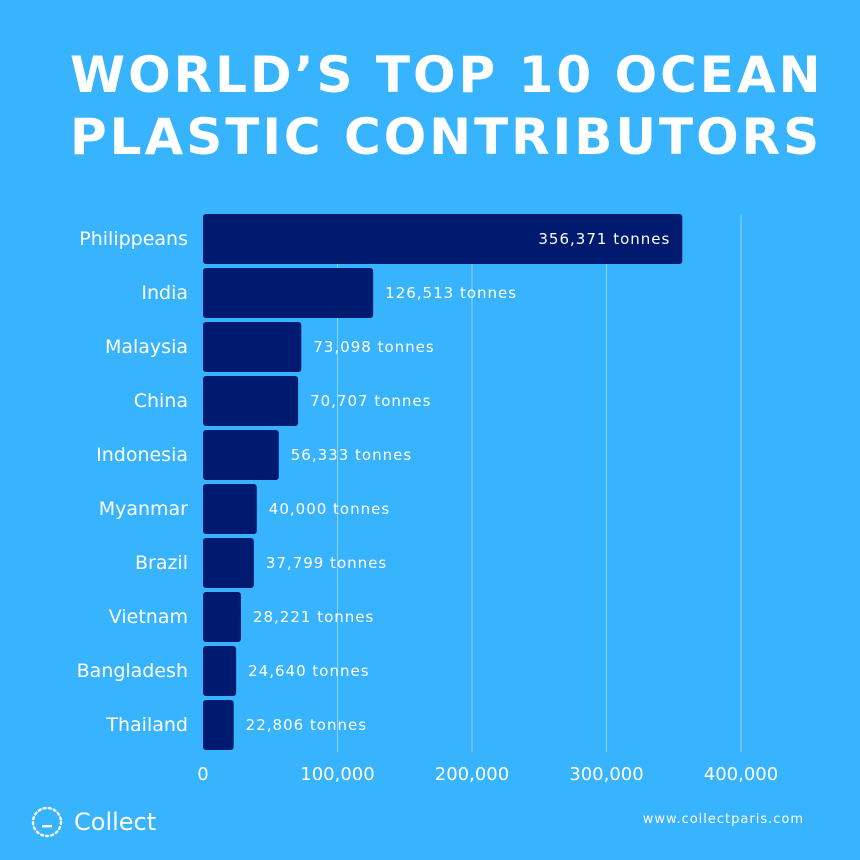 Image resolution: width=860 pixels, height=860 pixels. What do you see at coordinates (472, 774) in the screenshot?
I see `x-tick-label: 200,000` at bounding box center [472, 774].